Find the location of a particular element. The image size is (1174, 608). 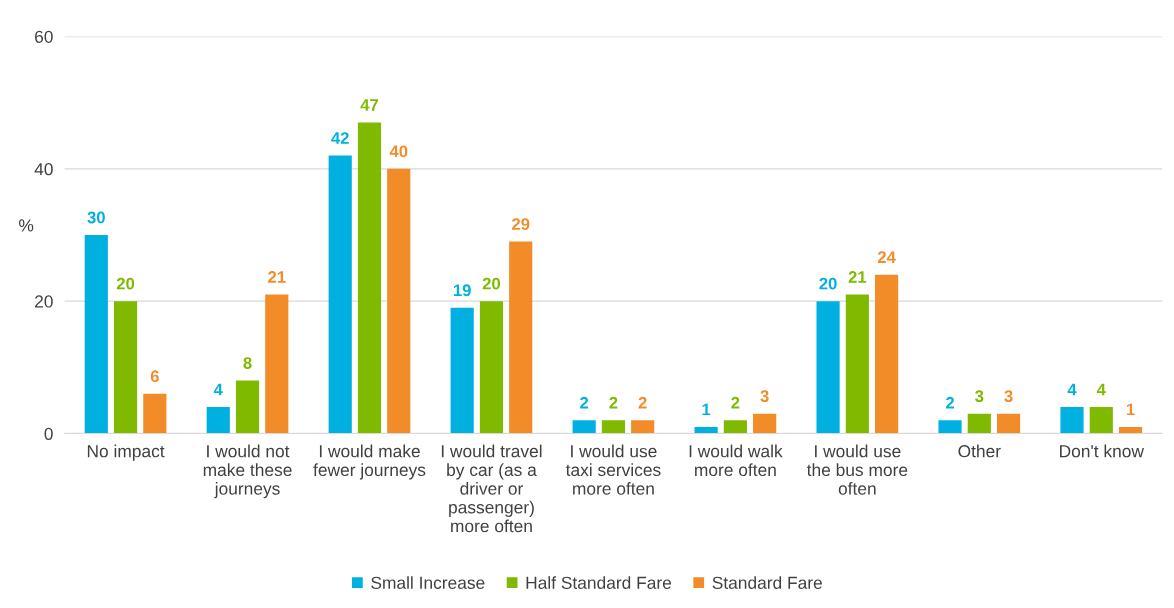

x-tick-label: I would use the bus more often is located at coordinates (857, 469).